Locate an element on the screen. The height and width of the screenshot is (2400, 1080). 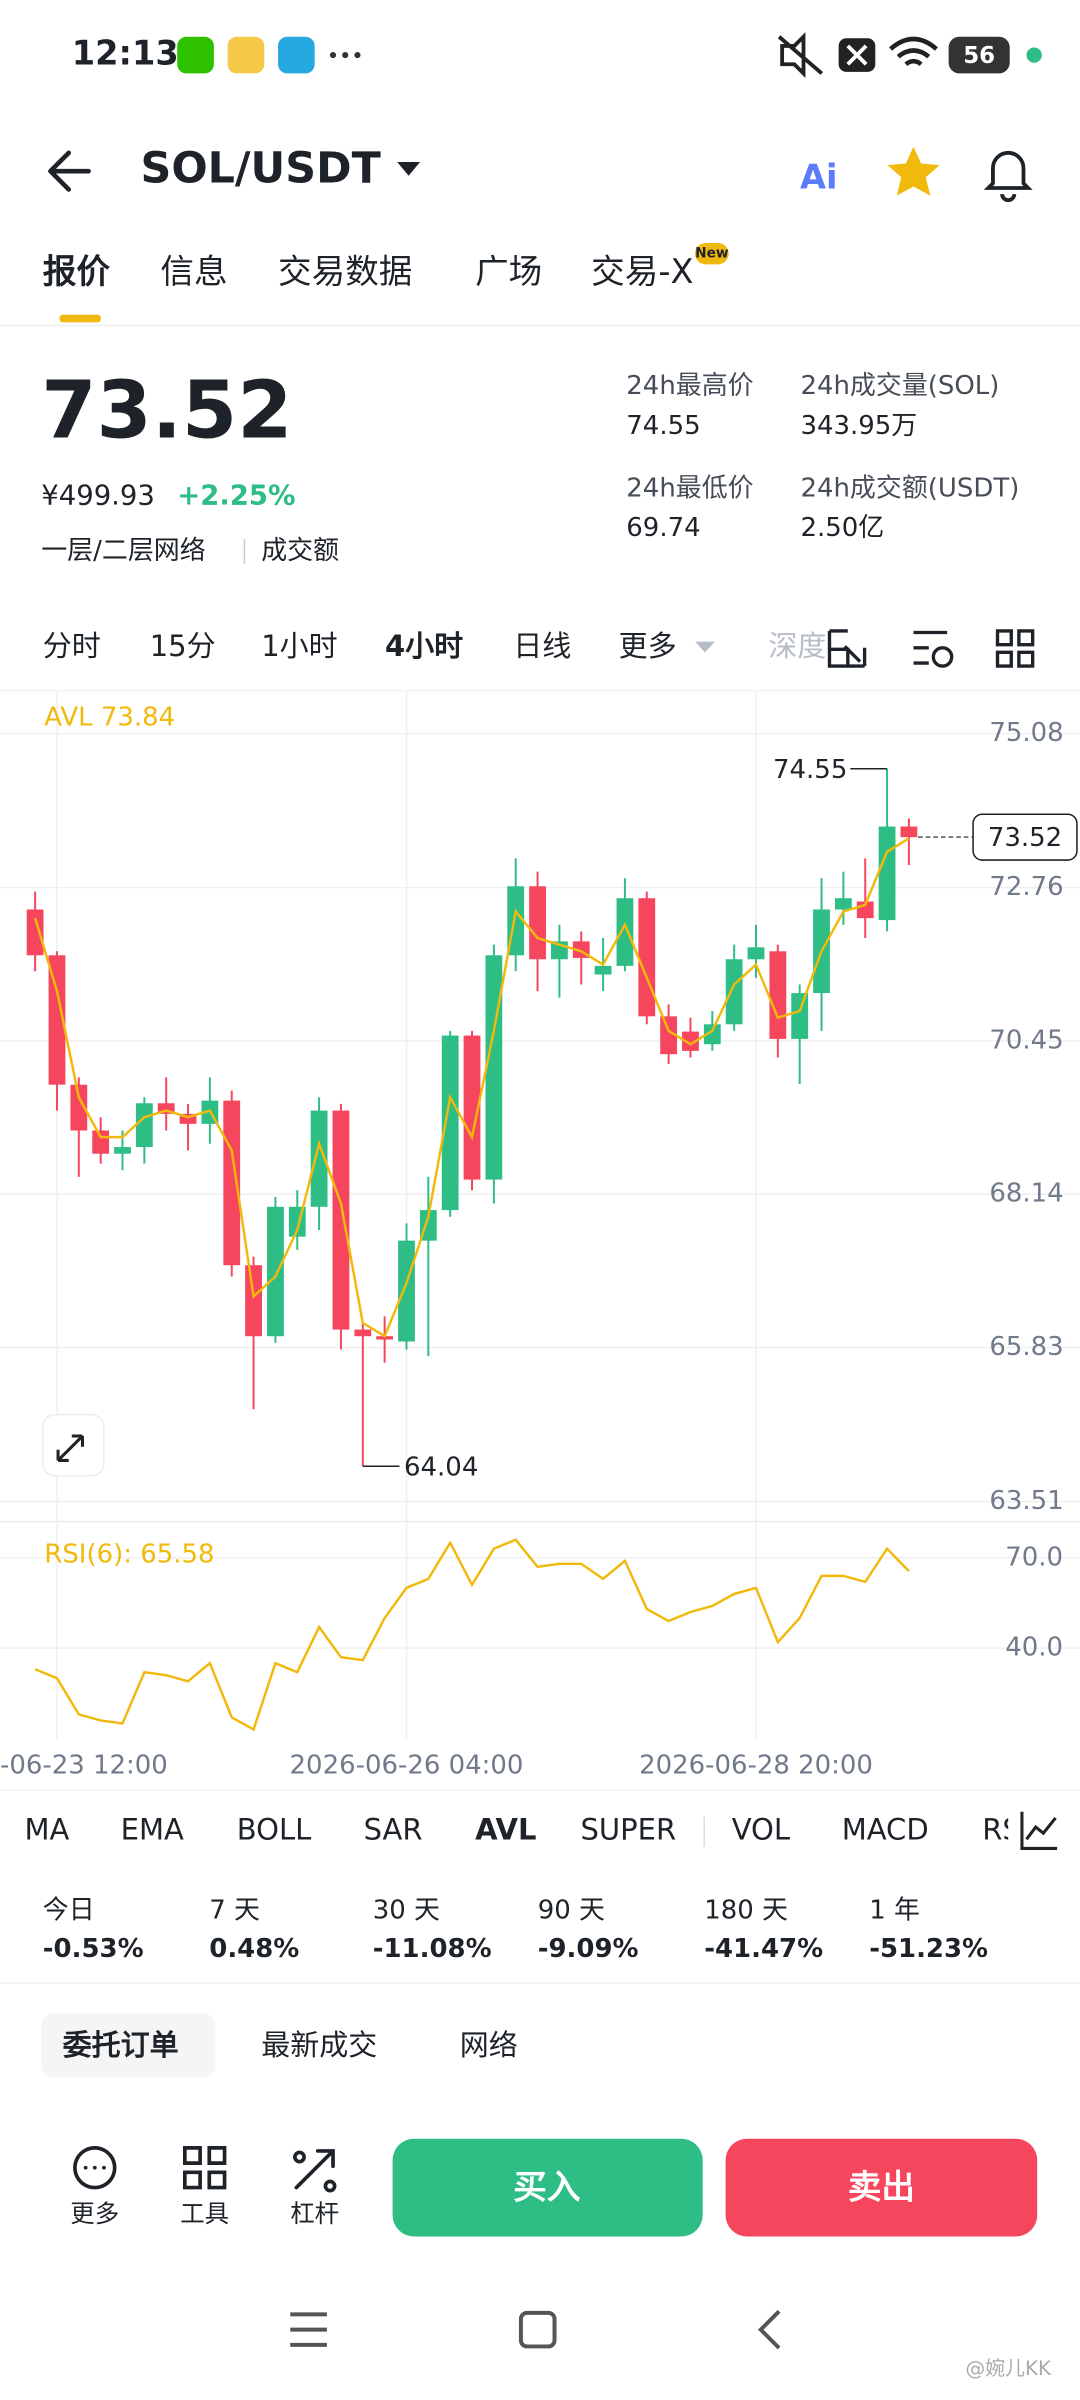
price-change: +2.25% is located at coordinates (236, 496).